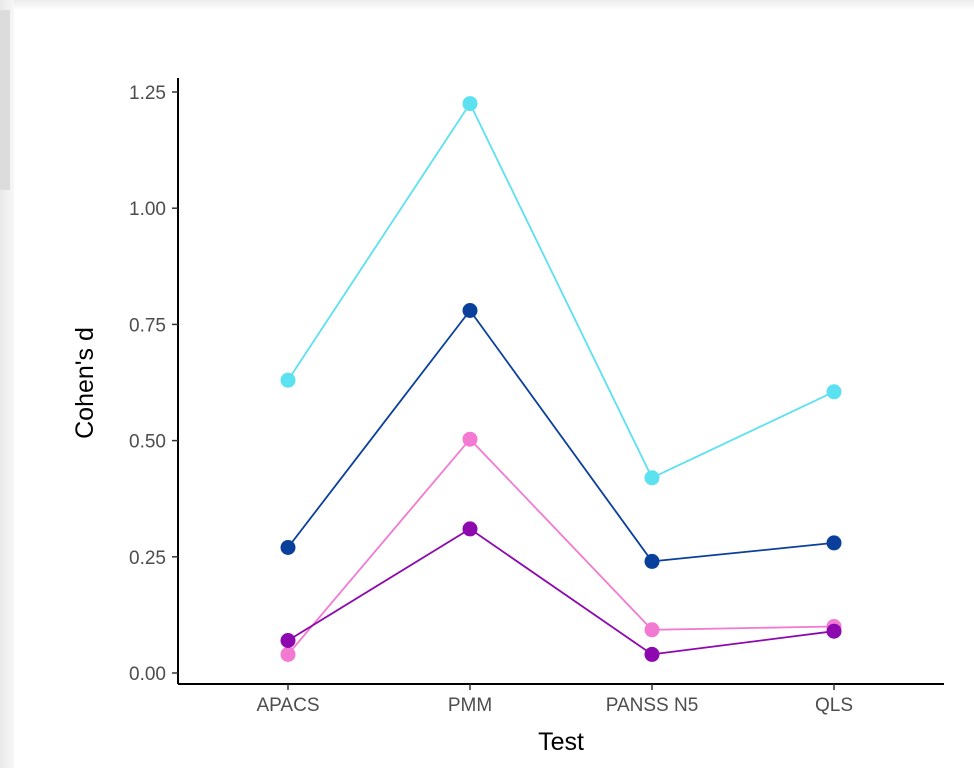 This screenshot has height=768, width=974. Describe the element at coordinates (834, 705) in the screenshot. I see `x-tick-label: QLS` at that location.